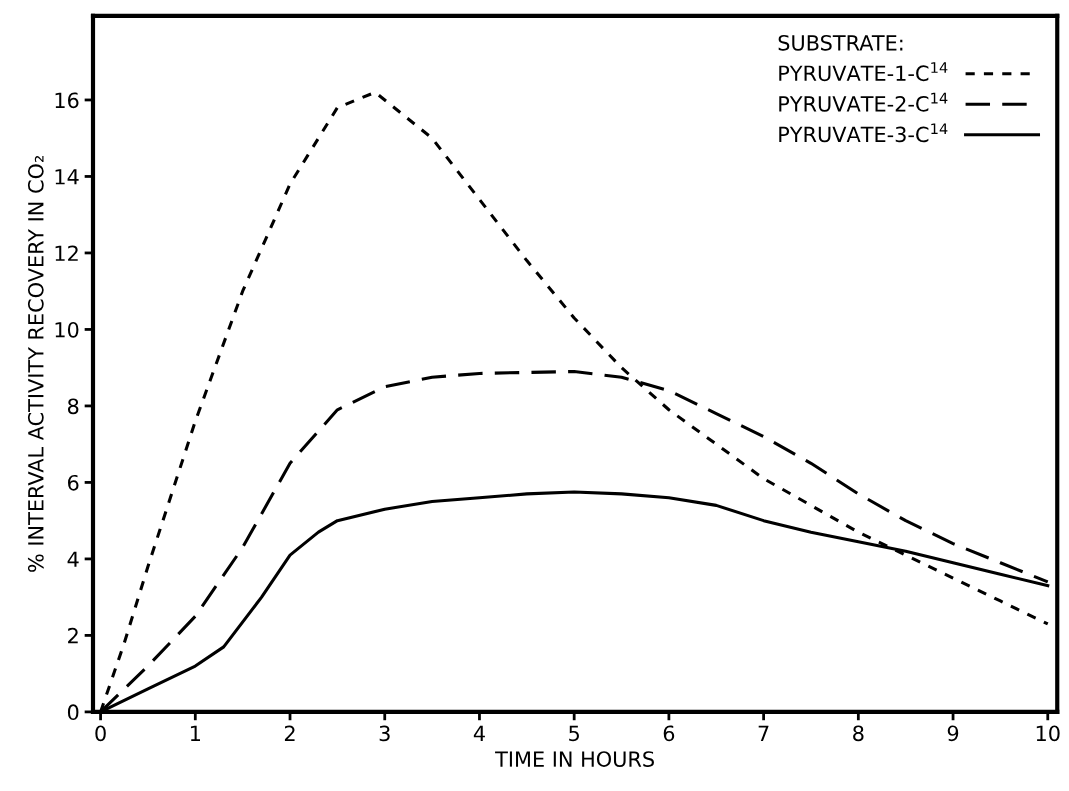  What do you see at coordinates (840, 42) in the screenshot?
I see `legend-title: SUBSTRATE:` at bounding box center [840, 42].